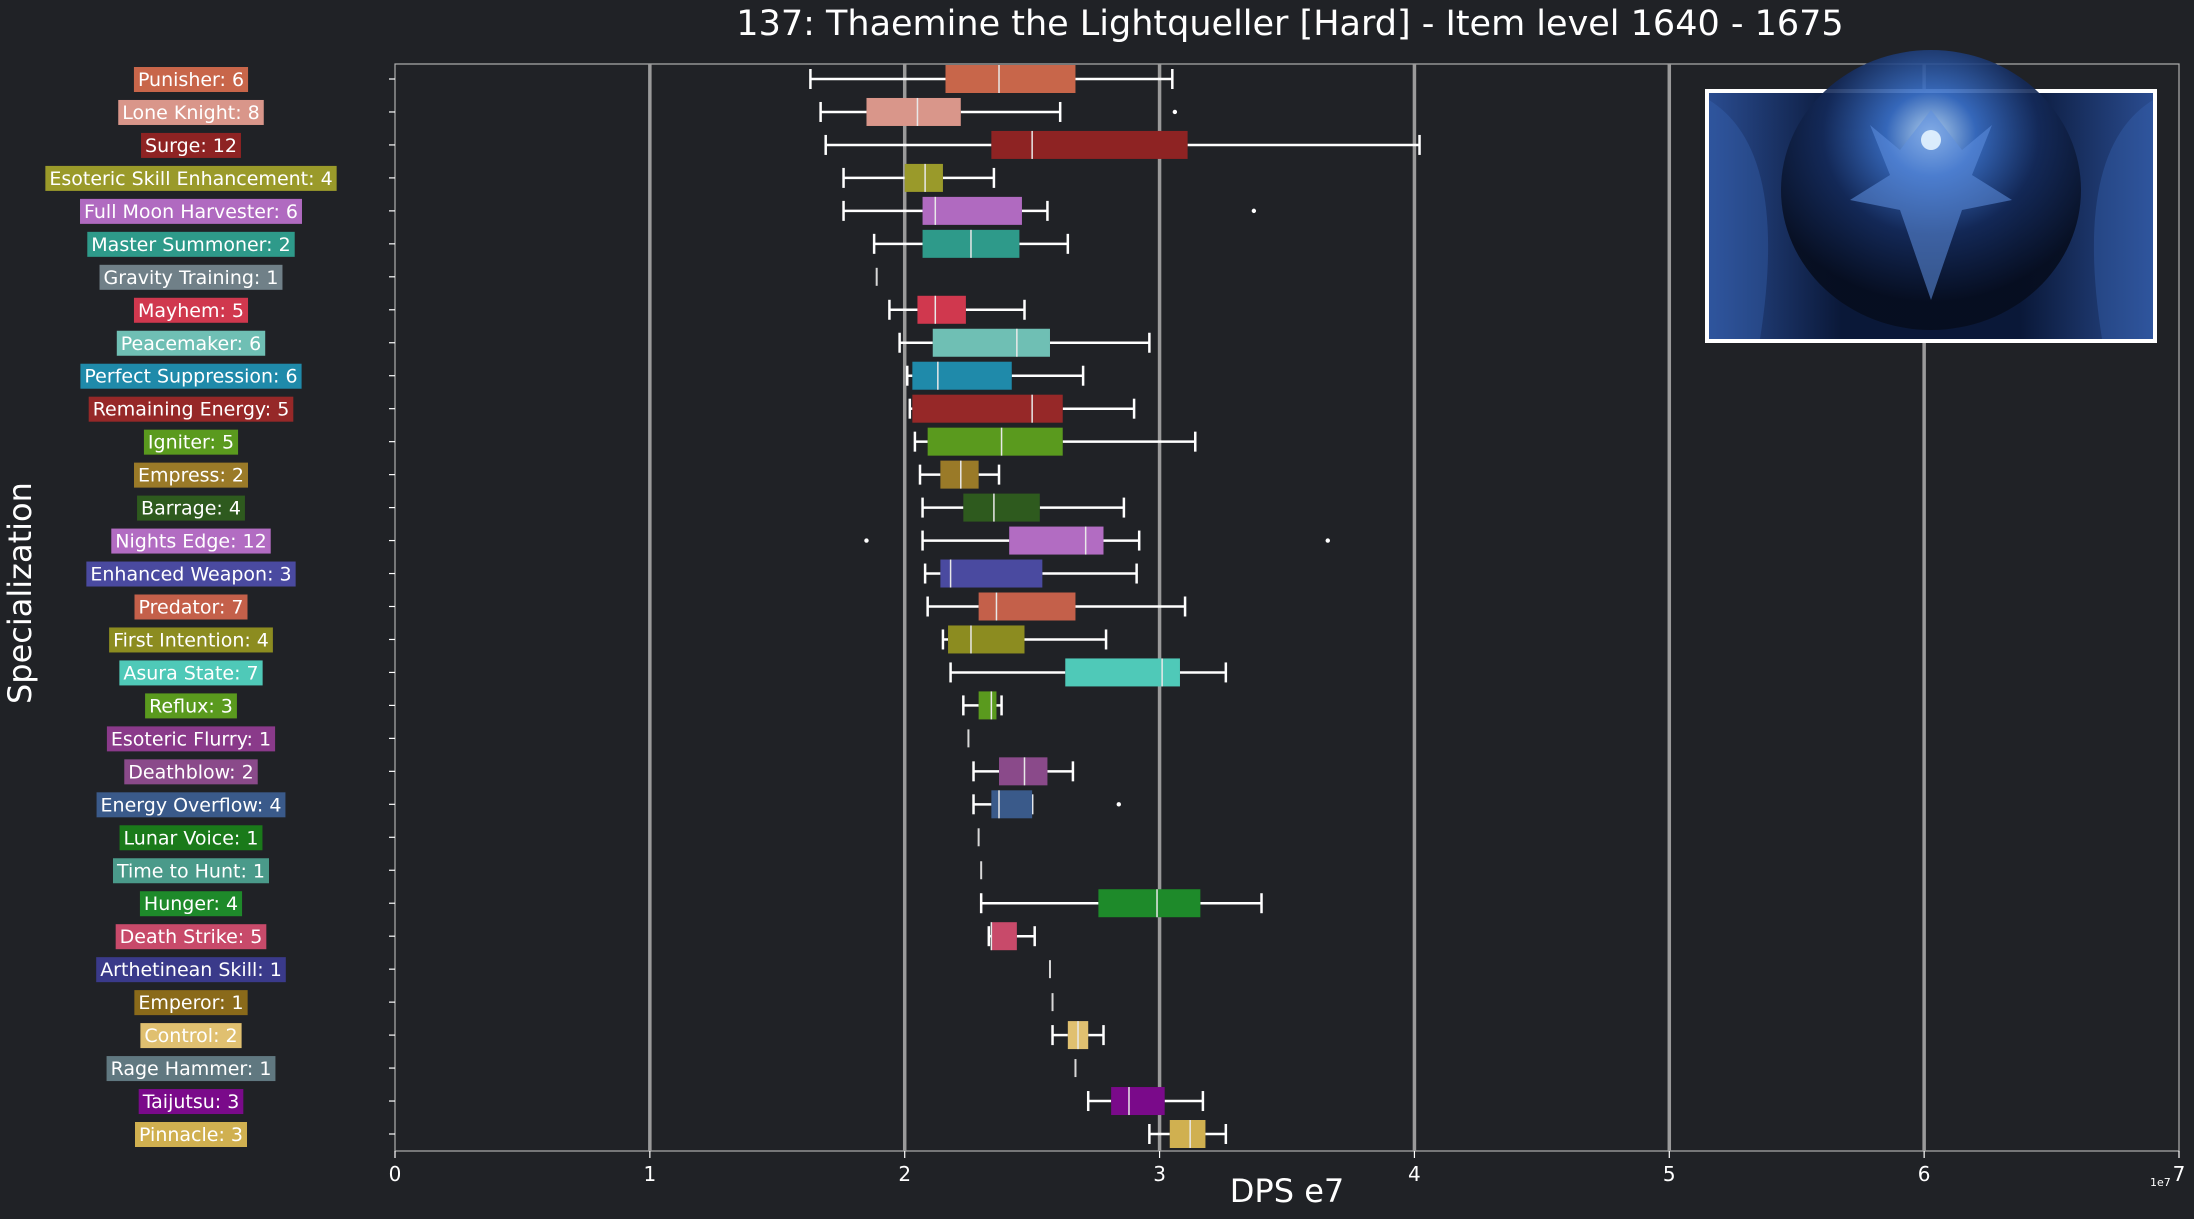 The height and width of the screenshot is (1219, 2194). I want to click on y-tick-label: Emperor: 1, so click(190, 1003).